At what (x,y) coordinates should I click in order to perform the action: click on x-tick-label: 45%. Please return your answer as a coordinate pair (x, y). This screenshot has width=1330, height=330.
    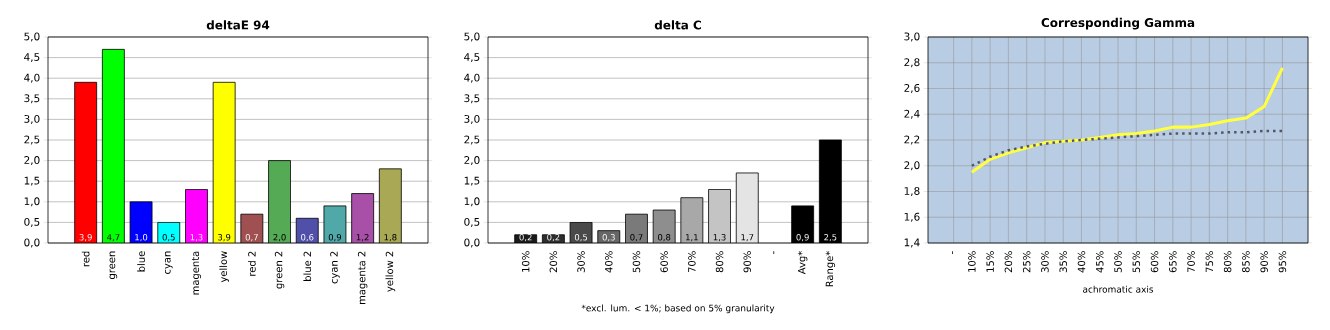
    Looking at the image, I should click on (1099, 262).